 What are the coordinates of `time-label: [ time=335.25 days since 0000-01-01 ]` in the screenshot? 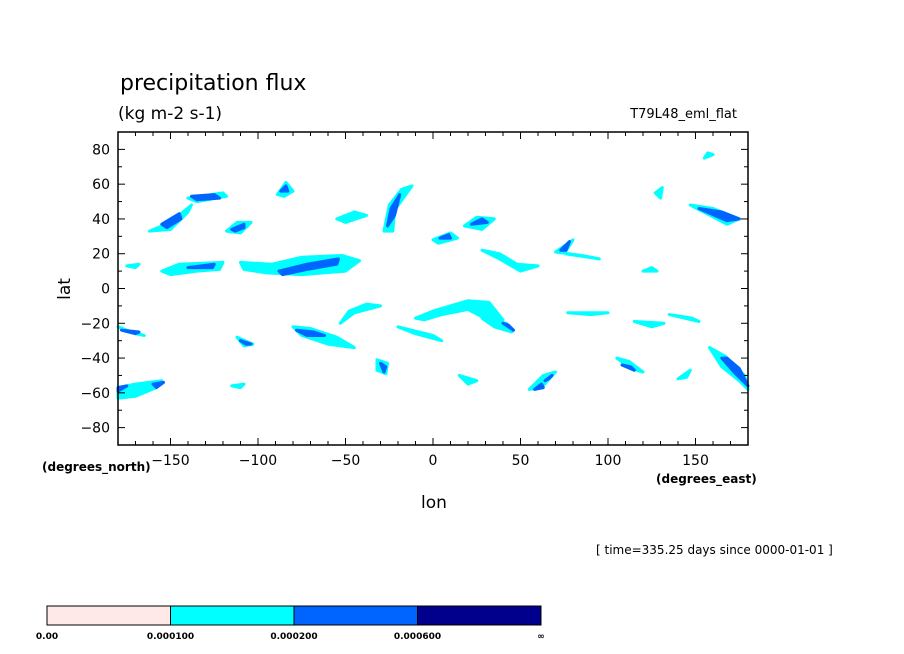 It's located at (714, 550).